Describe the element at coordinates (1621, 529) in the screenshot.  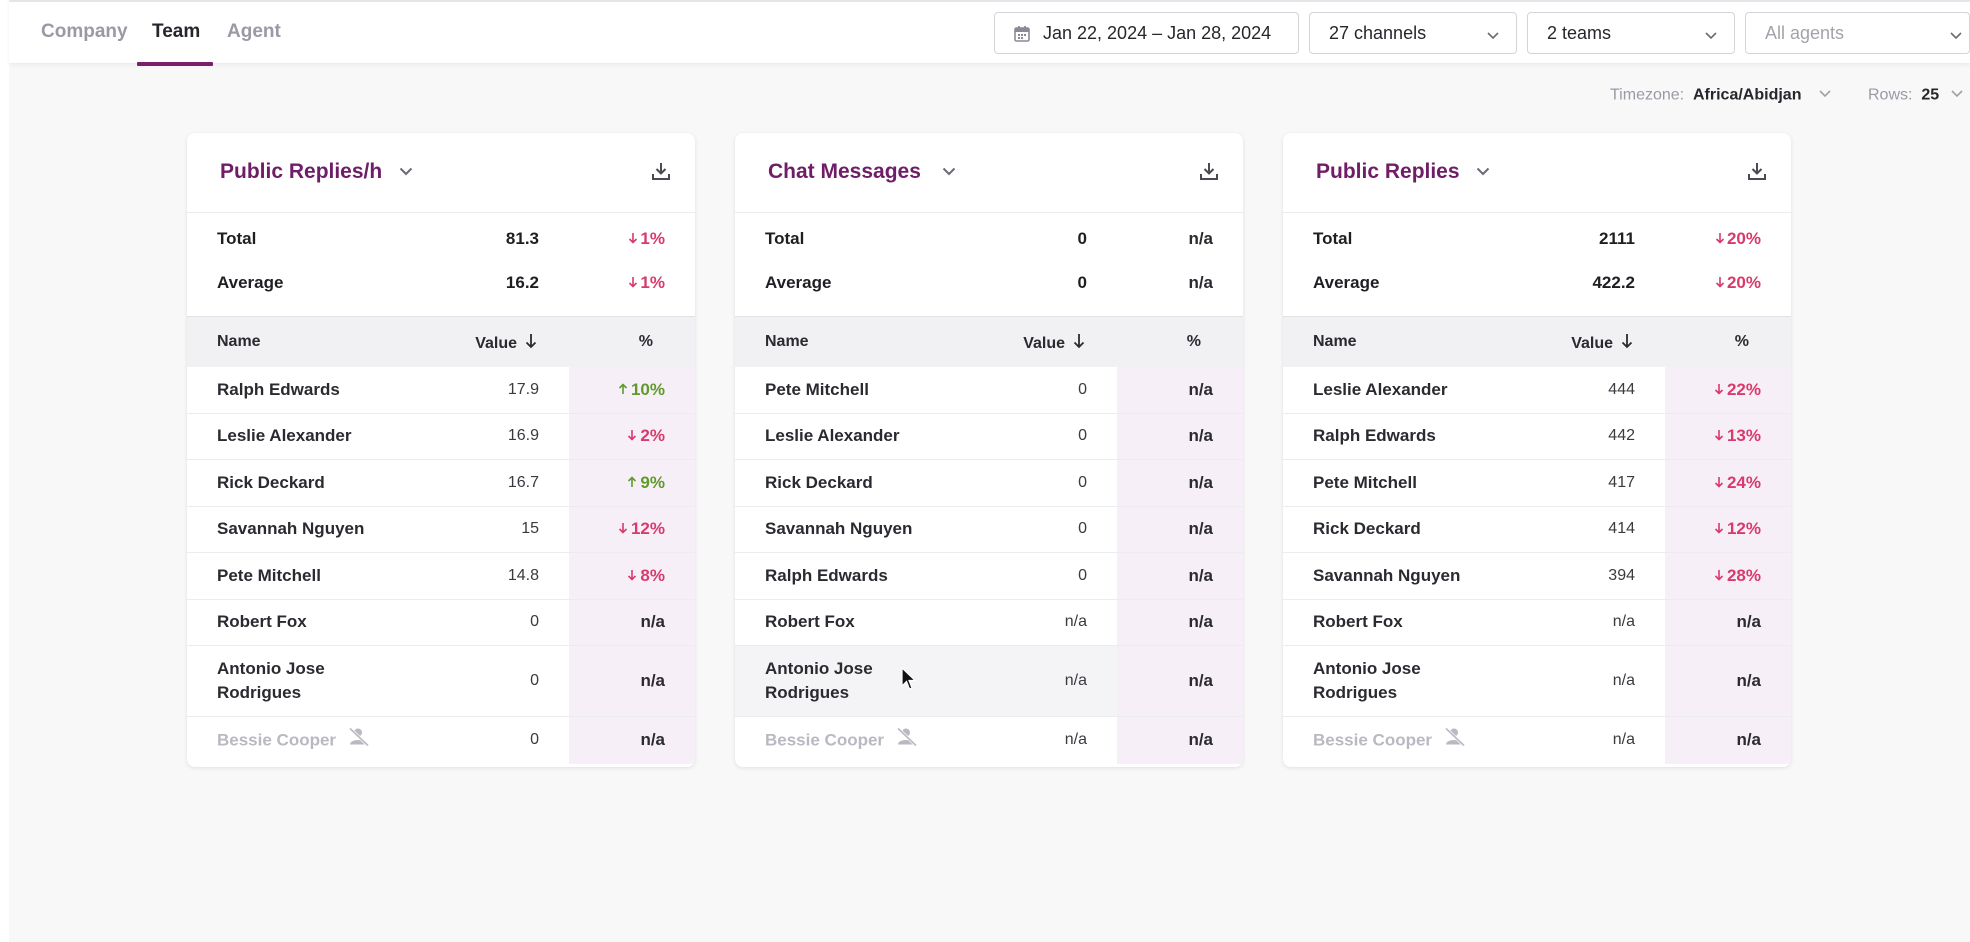
I see `agent-value: 414` at that location.